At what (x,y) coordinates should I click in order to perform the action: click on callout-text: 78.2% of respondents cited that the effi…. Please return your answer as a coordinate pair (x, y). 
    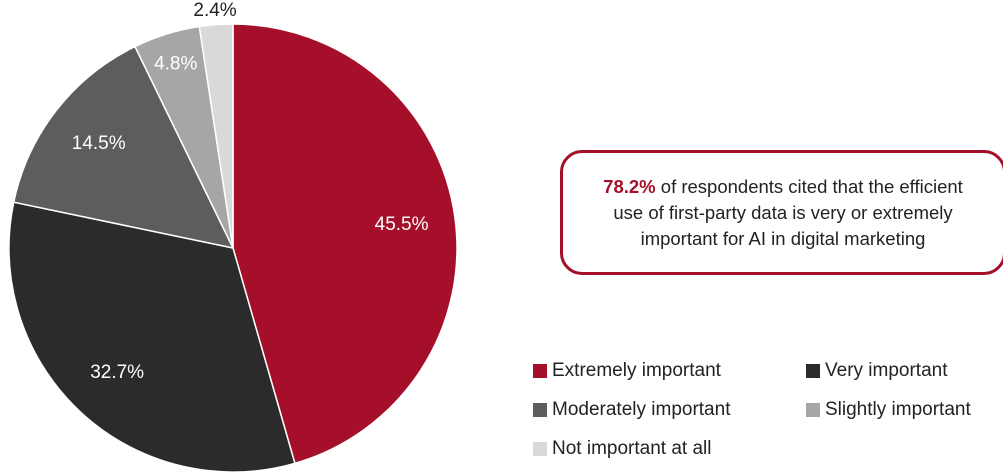
    Looking at the image, I should click on (783, 213).